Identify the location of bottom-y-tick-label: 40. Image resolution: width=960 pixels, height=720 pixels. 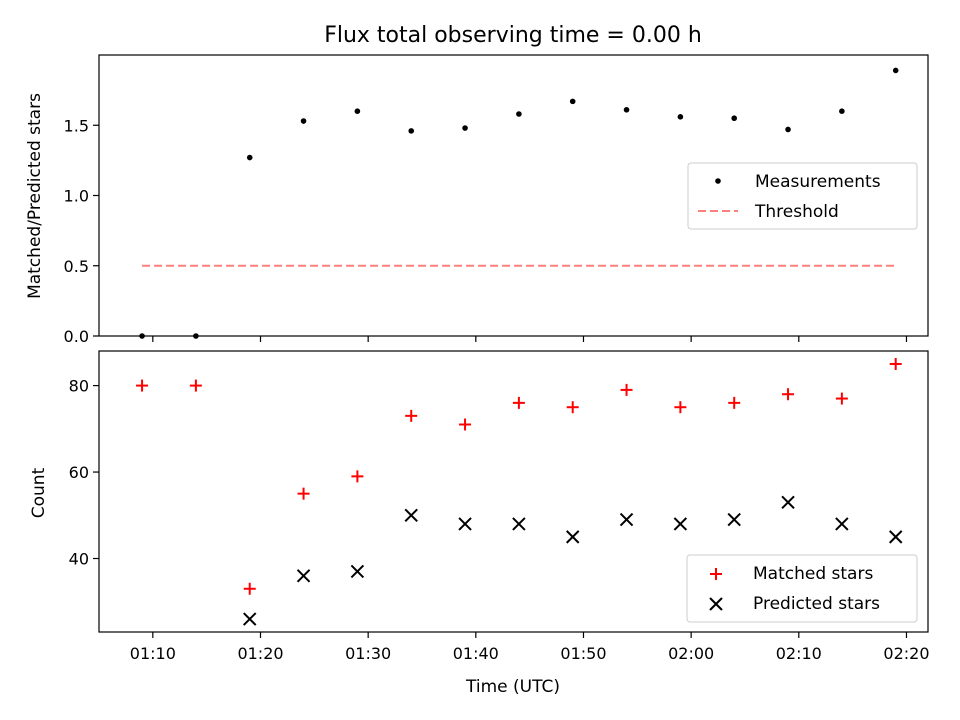
(79, 559).